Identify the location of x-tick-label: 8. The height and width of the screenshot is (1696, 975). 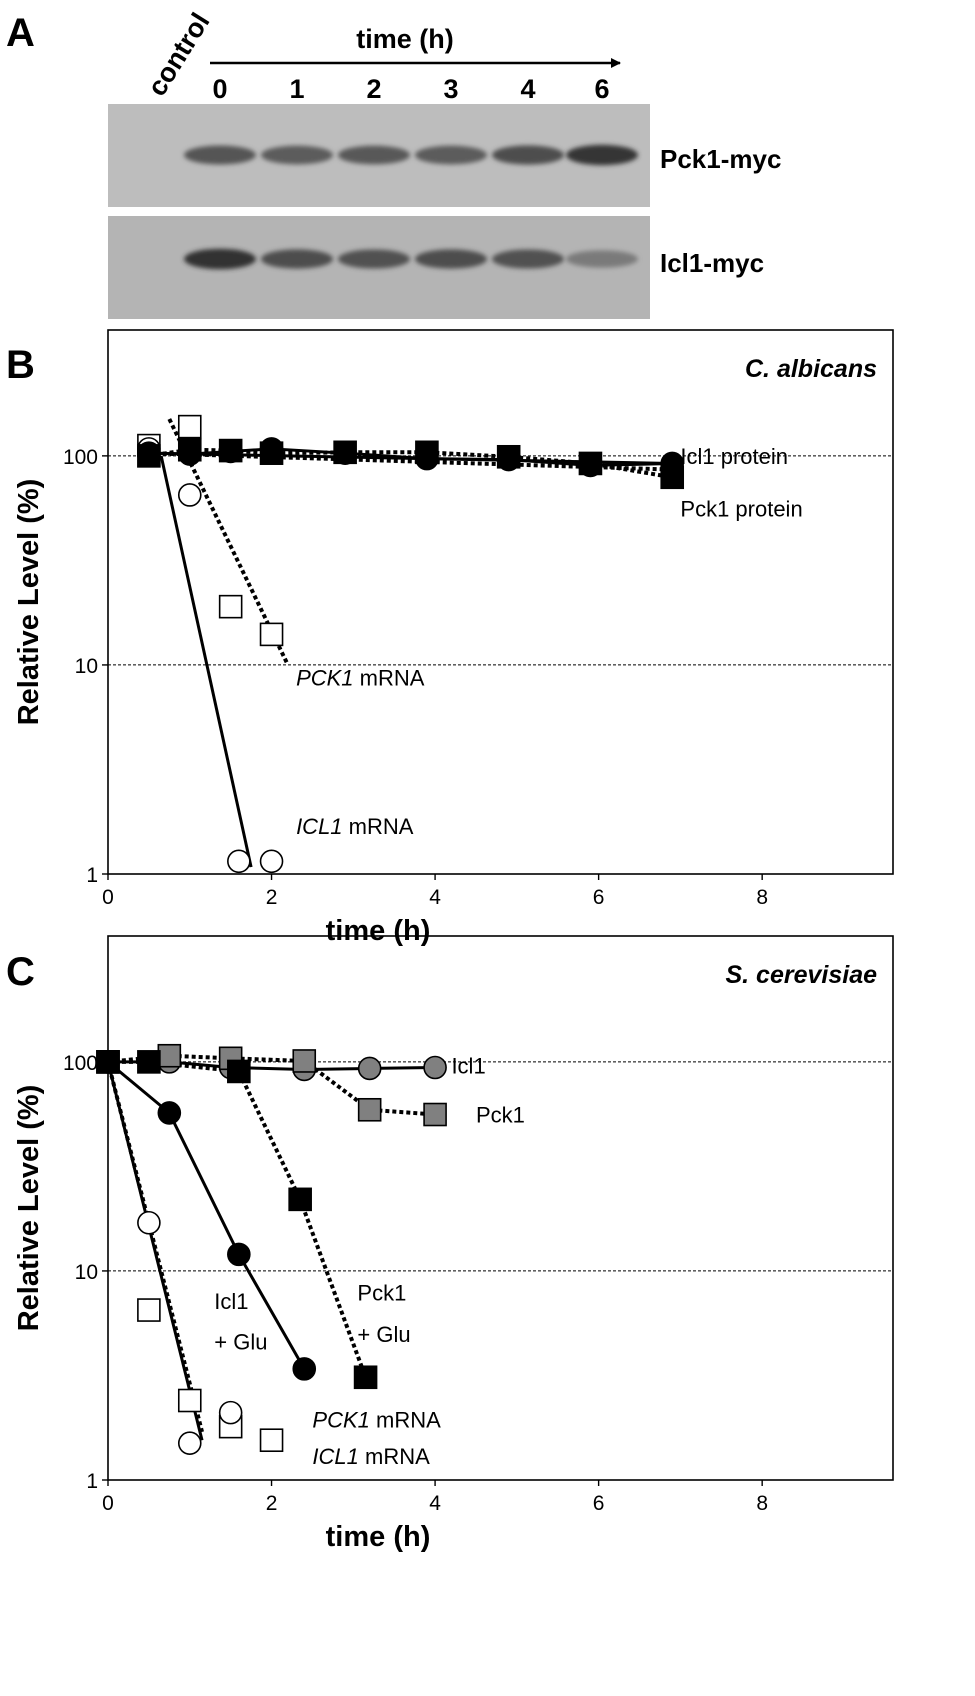
(762, 1503).